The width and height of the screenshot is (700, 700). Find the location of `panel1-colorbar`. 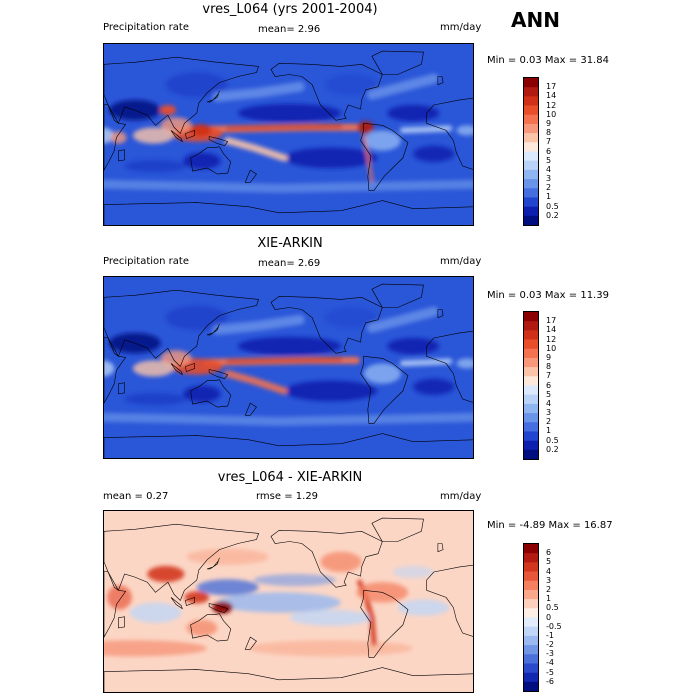

panel1-colorbar is located at coordinates (531, 151).